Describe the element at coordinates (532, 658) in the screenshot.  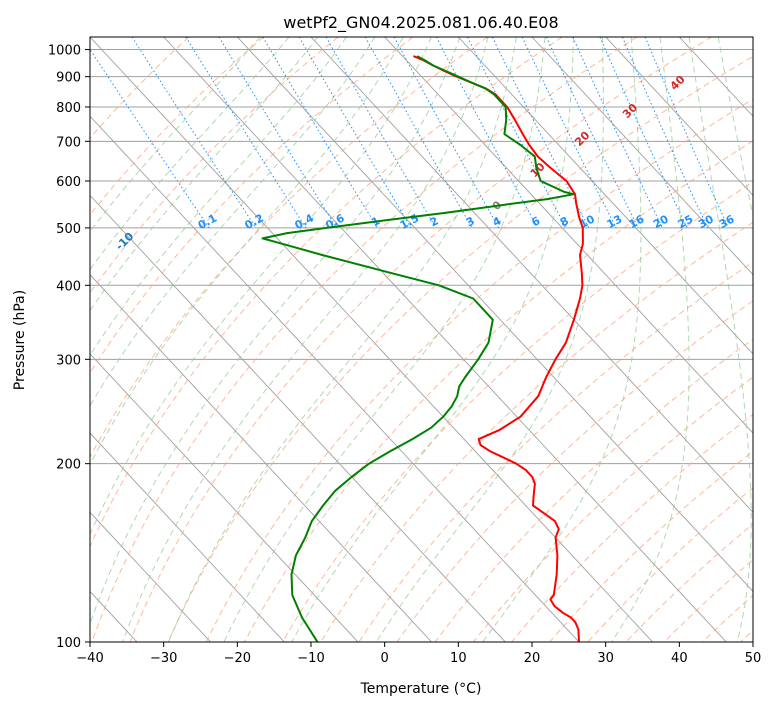
I see `x-tick-label: 20` at that location.